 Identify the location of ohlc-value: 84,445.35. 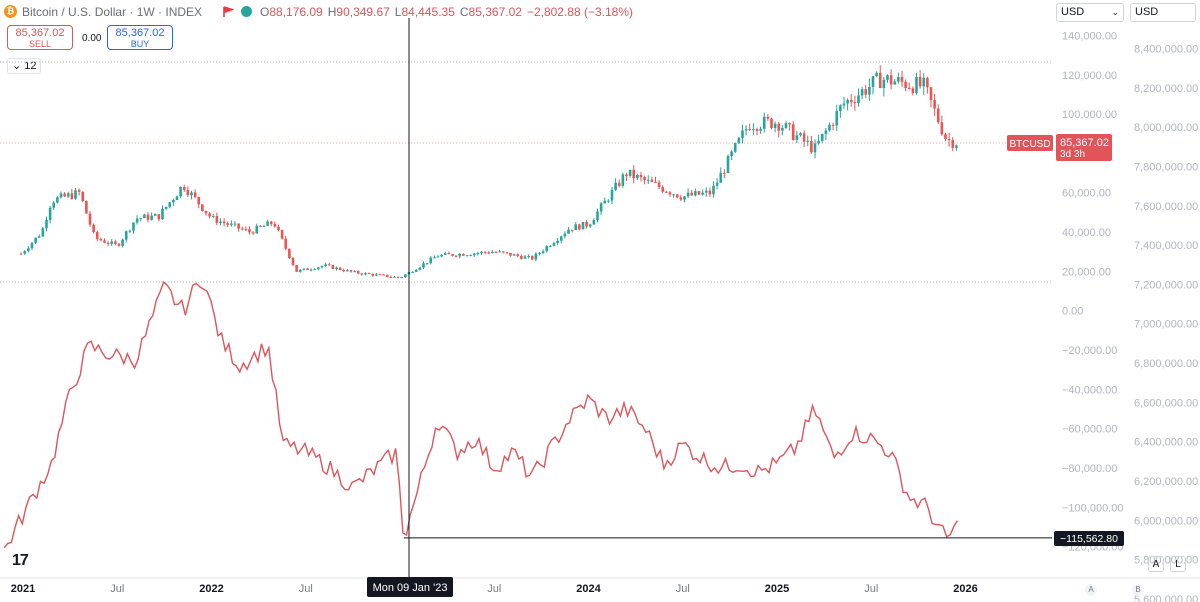
(428, 12).